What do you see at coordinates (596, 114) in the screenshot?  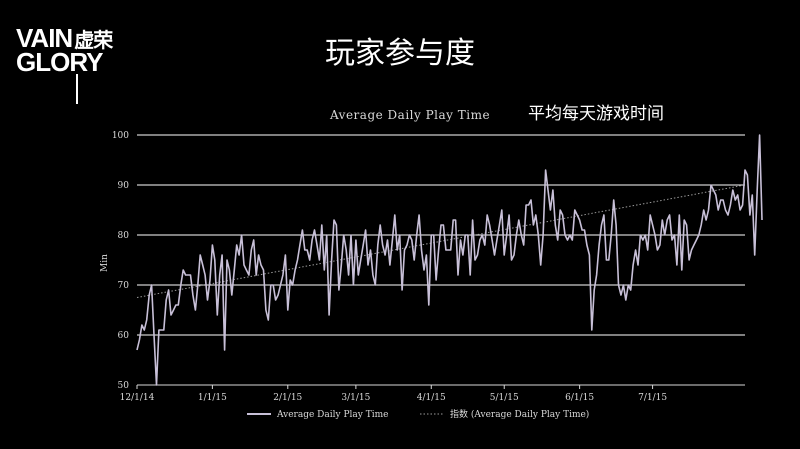 I see `chart-subtitle: 平均每天游戏时间` at bounding box center [596, 114].